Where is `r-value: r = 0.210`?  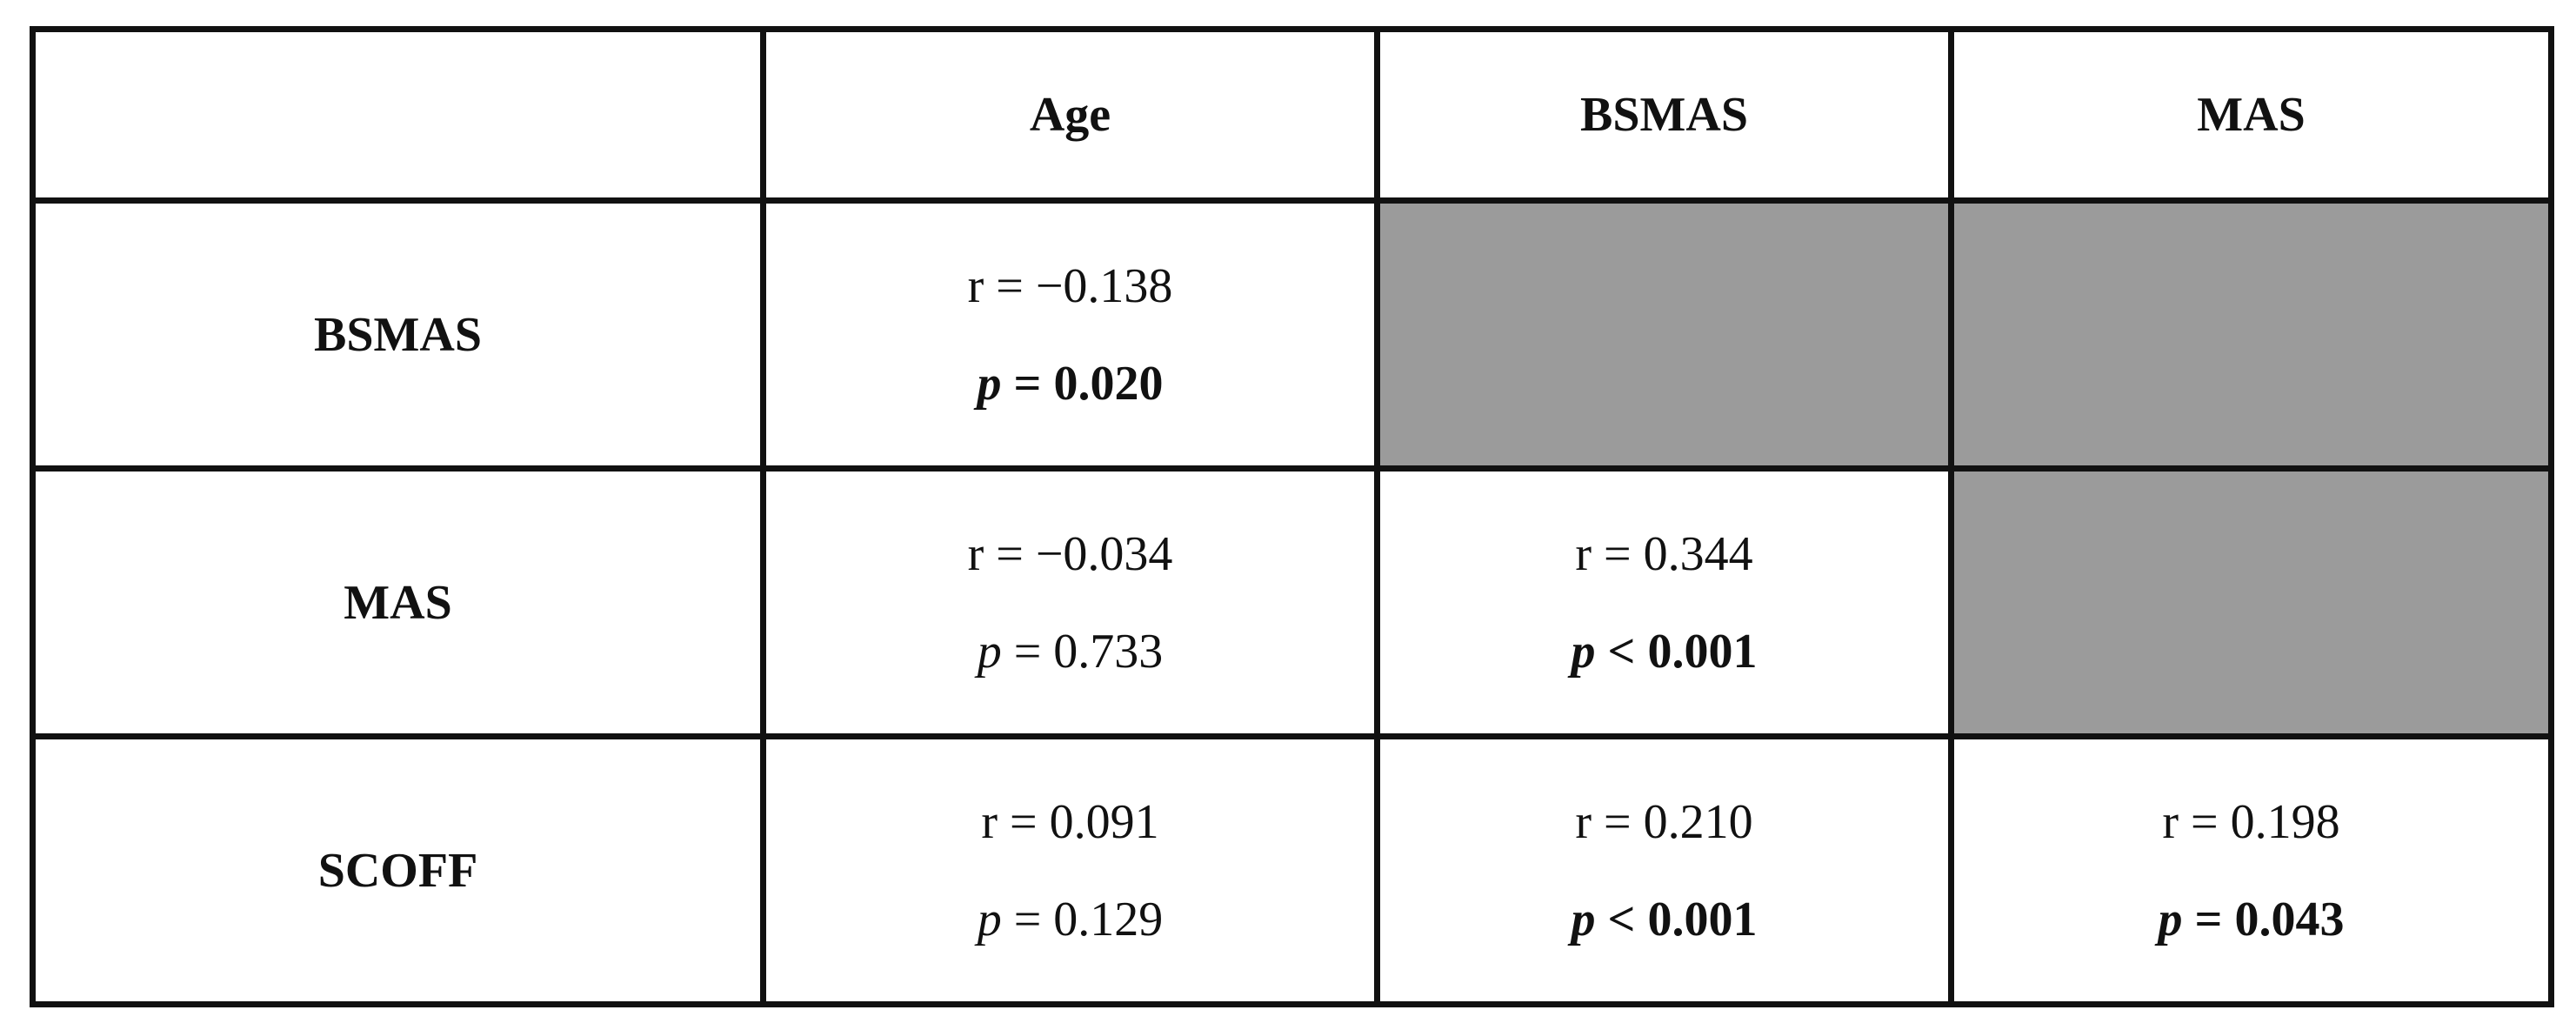 r-value: r = 0.210 is located at coordinates (1664, 821).